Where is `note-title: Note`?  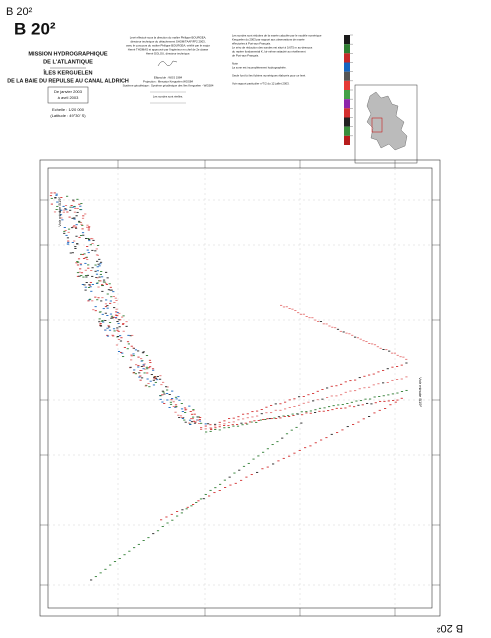
note-title: Note is located at coordinates (235, 64).